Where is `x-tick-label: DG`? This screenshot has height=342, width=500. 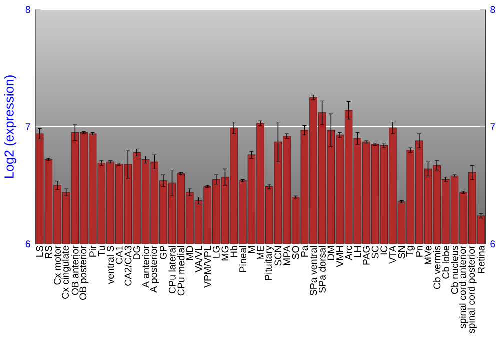
x-tick-label: DG is located at coordinates (137, 253).